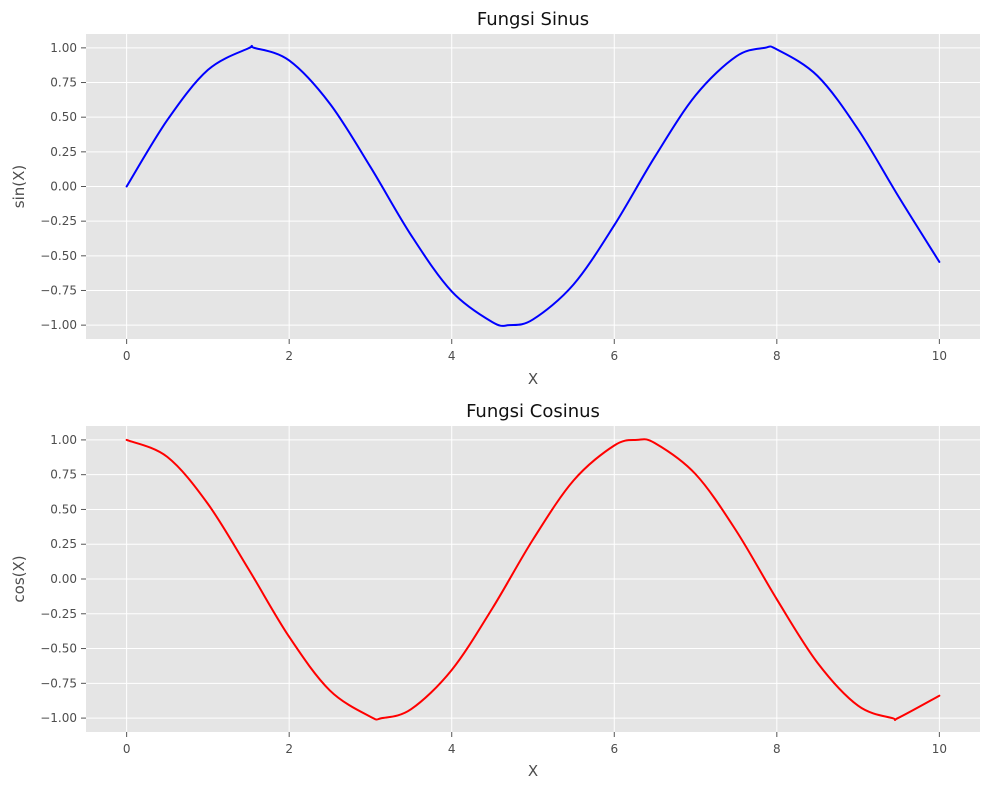  Describe the element at coordinates (19, 186) in the screenshot. I see `y-axis-label: sin(X)` at that location.